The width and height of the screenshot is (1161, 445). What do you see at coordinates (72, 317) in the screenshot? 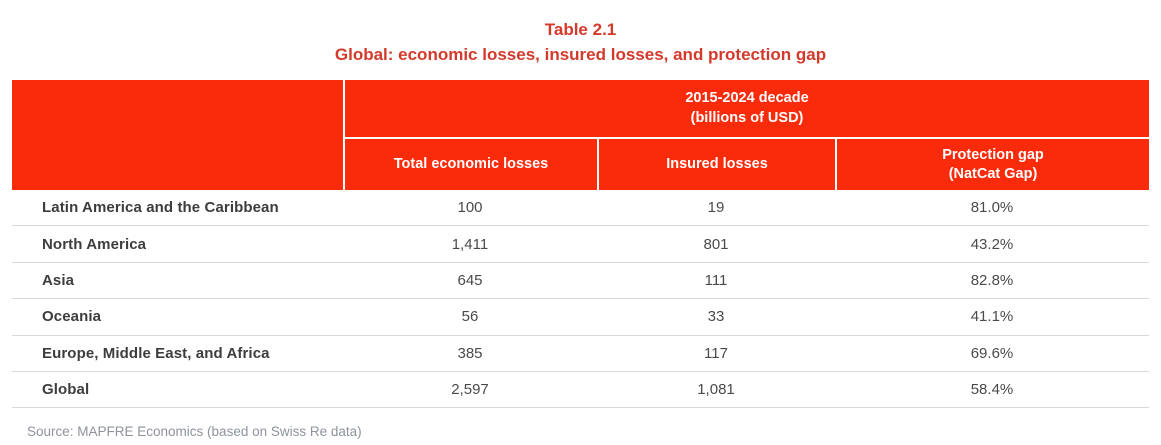
I see `region-cell: Oceania` at bounding box center [72, 317].